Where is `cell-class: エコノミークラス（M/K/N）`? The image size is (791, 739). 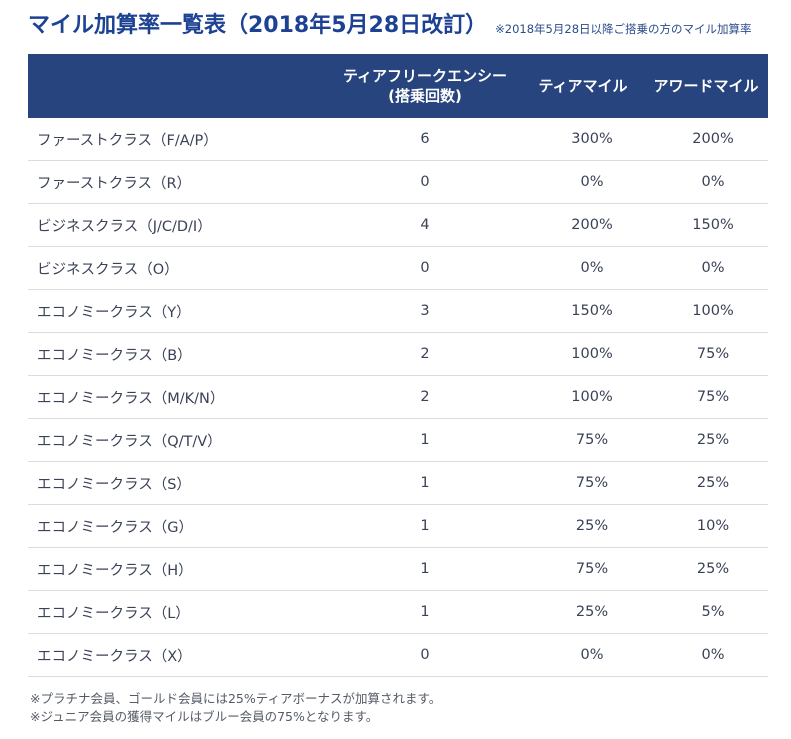
cell-class: エコノミークラス（M/K/N） is located at coordinates (178, 397).